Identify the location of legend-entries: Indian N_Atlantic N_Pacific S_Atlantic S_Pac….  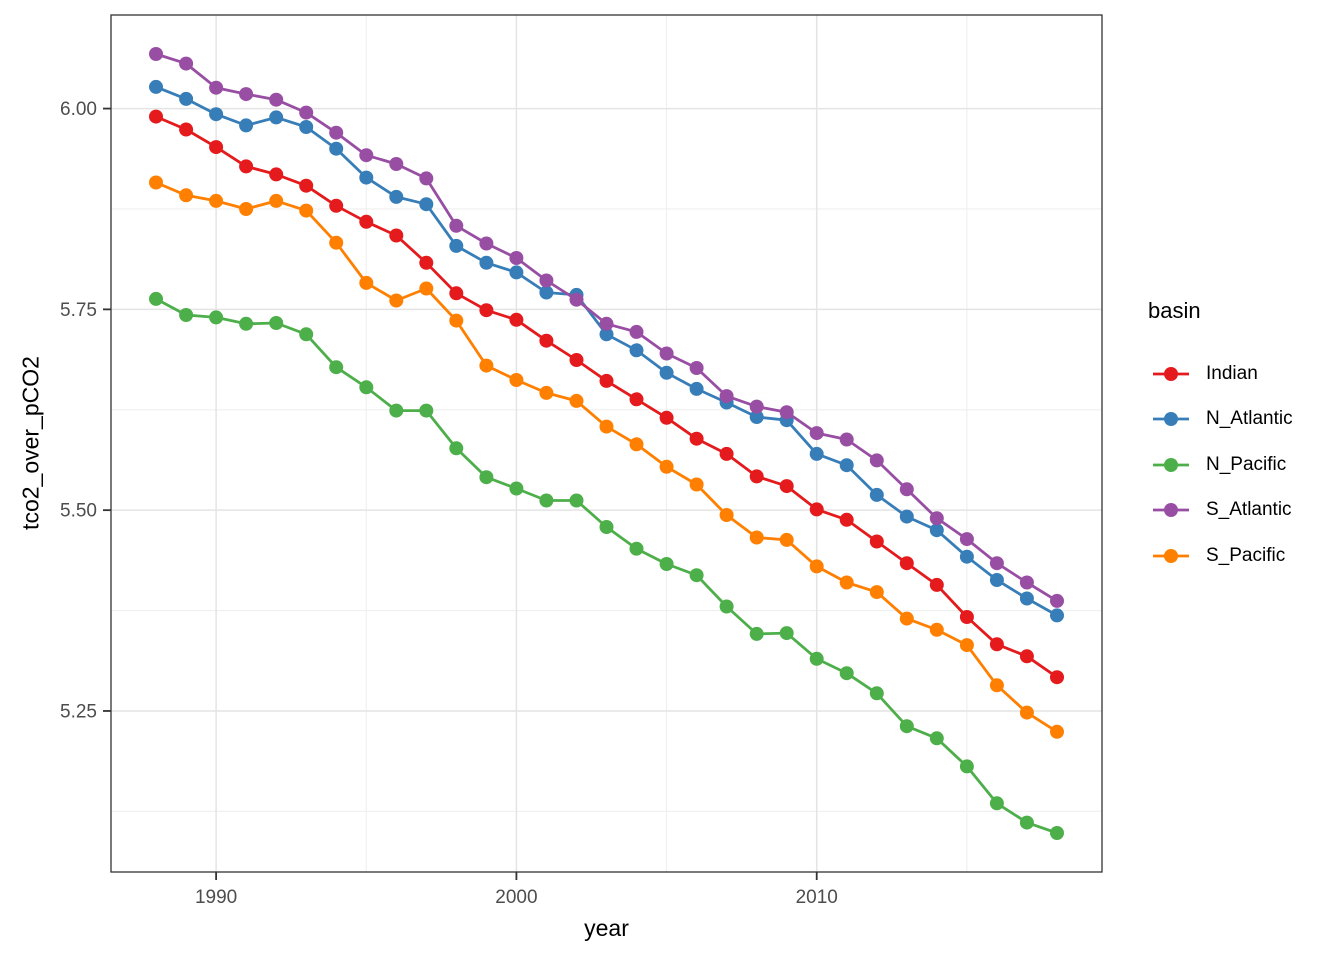
(1219, 465).